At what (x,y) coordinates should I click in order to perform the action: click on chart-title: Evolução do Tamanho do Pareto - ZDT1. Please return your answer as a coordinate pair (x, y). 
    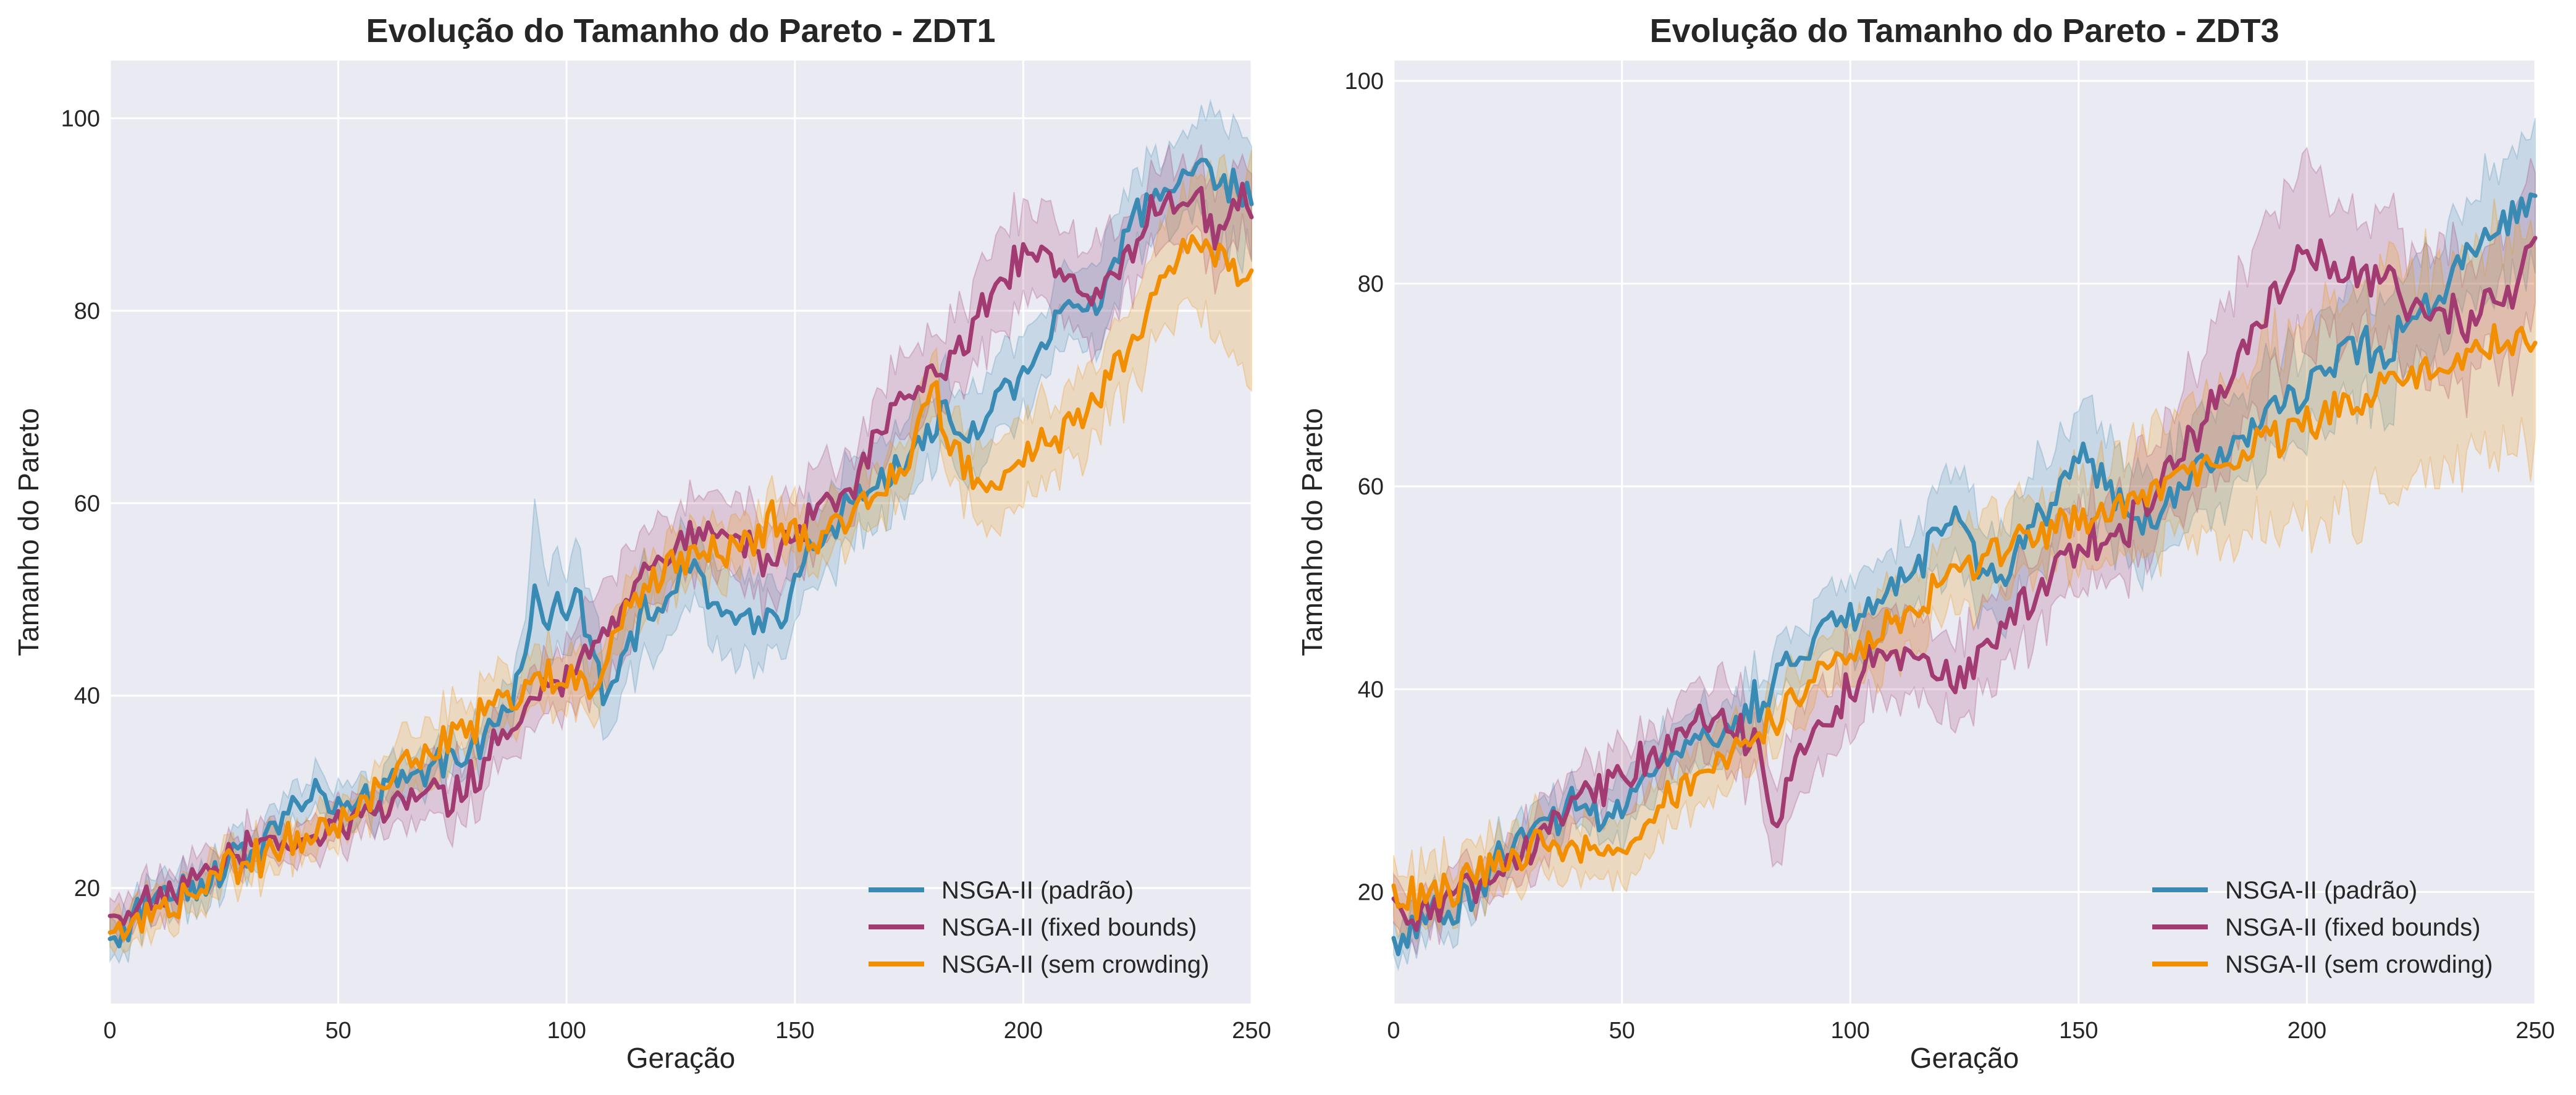
    Looking at the image, I should click on (680, 30).